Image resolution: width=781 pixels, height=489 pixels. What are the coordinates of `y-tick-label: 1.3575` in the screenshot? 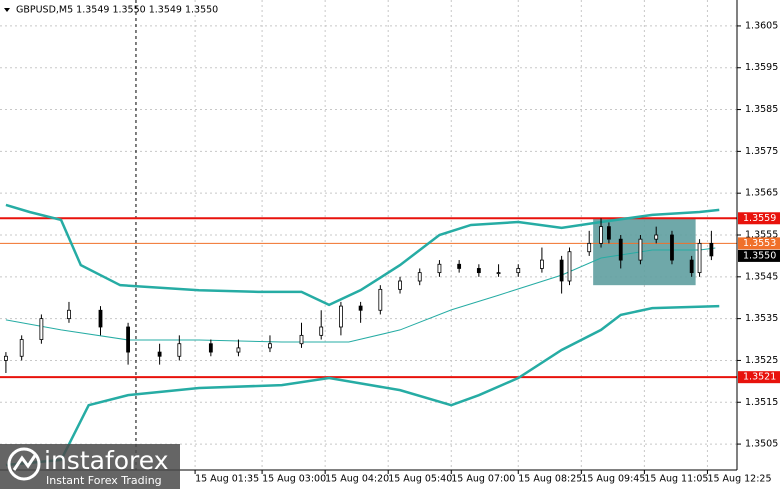 It's located at (761, 151).